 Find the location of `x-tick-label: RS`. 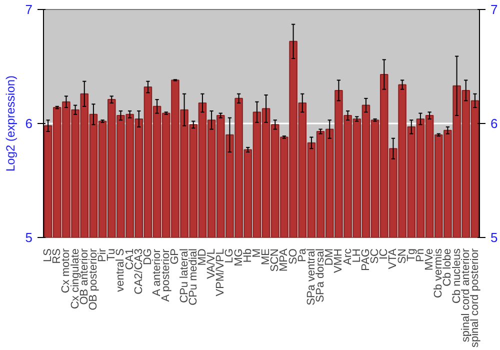

x-tick-label: RS is located at coordinates (57, 256).